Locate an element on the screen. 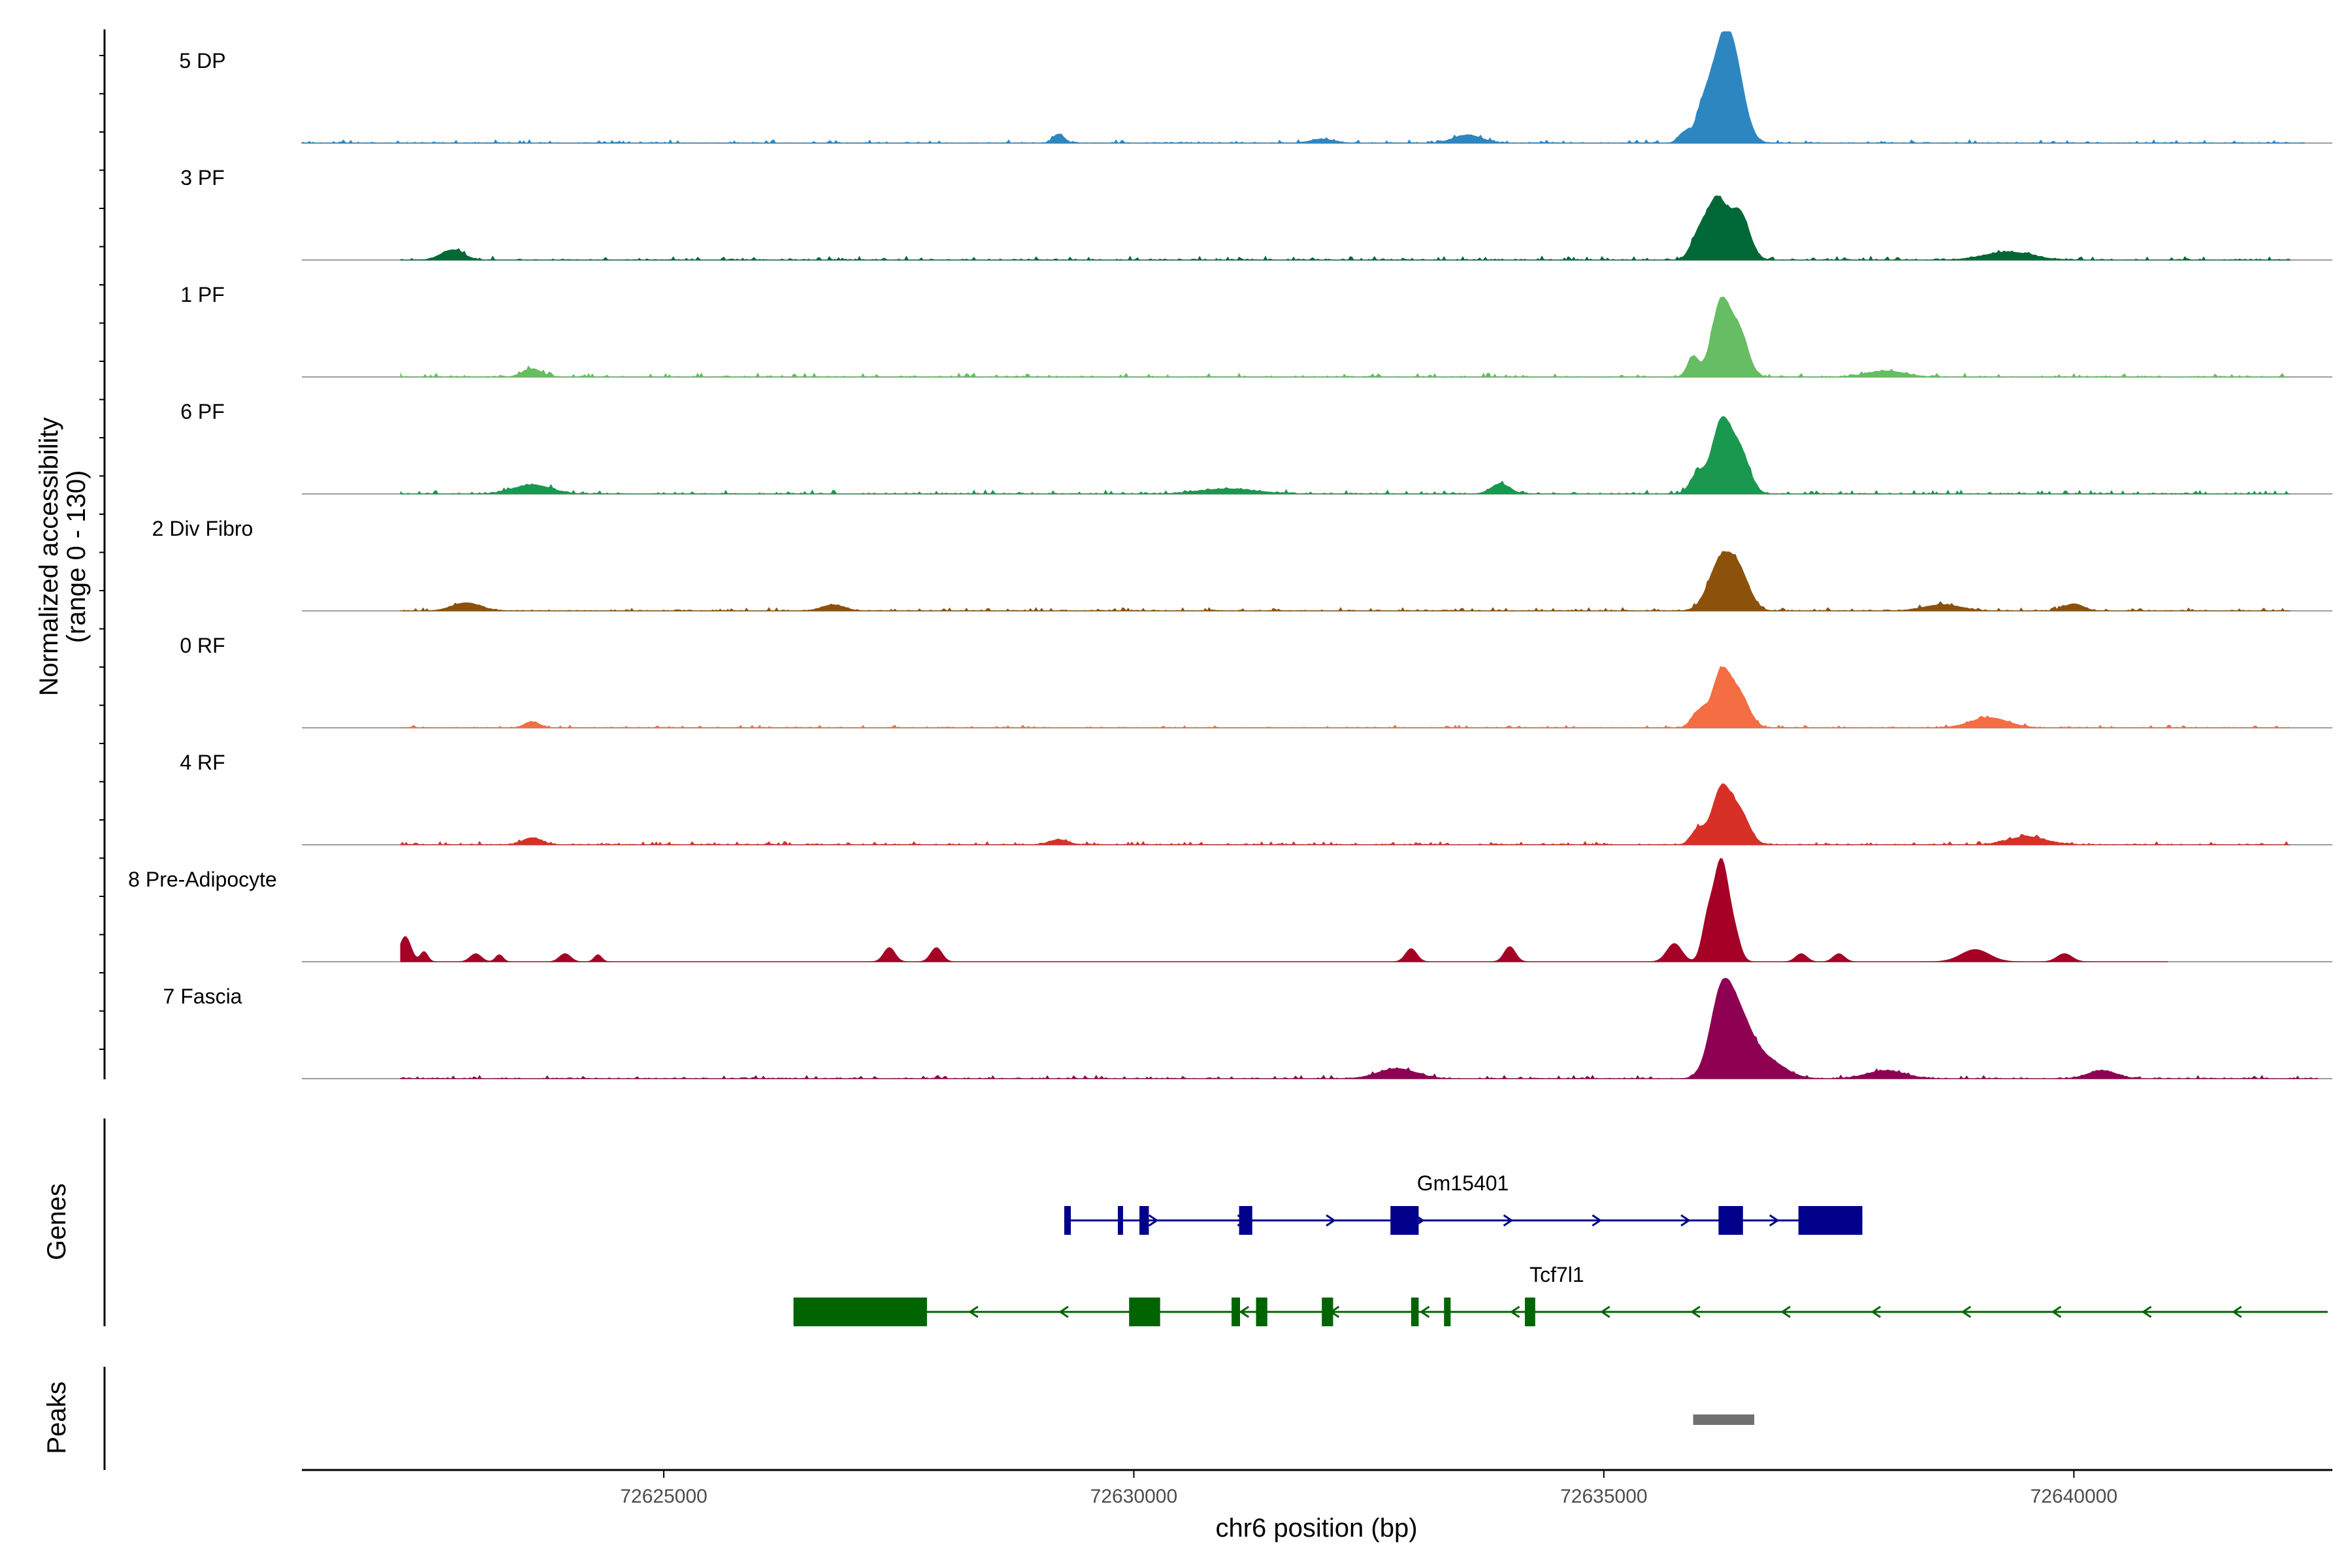 This screenshot has height=1568, width=2352. y-axis-title-line1: Normalized accessibility is located at coordinates (49, 556).